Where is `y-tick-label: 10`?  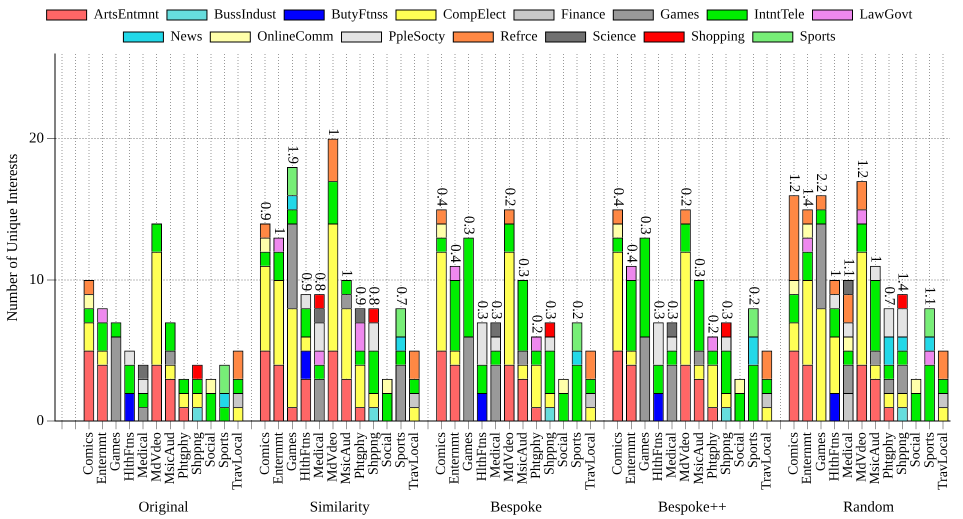
y-tick-label: 10 is located at coordinates (36, 280).